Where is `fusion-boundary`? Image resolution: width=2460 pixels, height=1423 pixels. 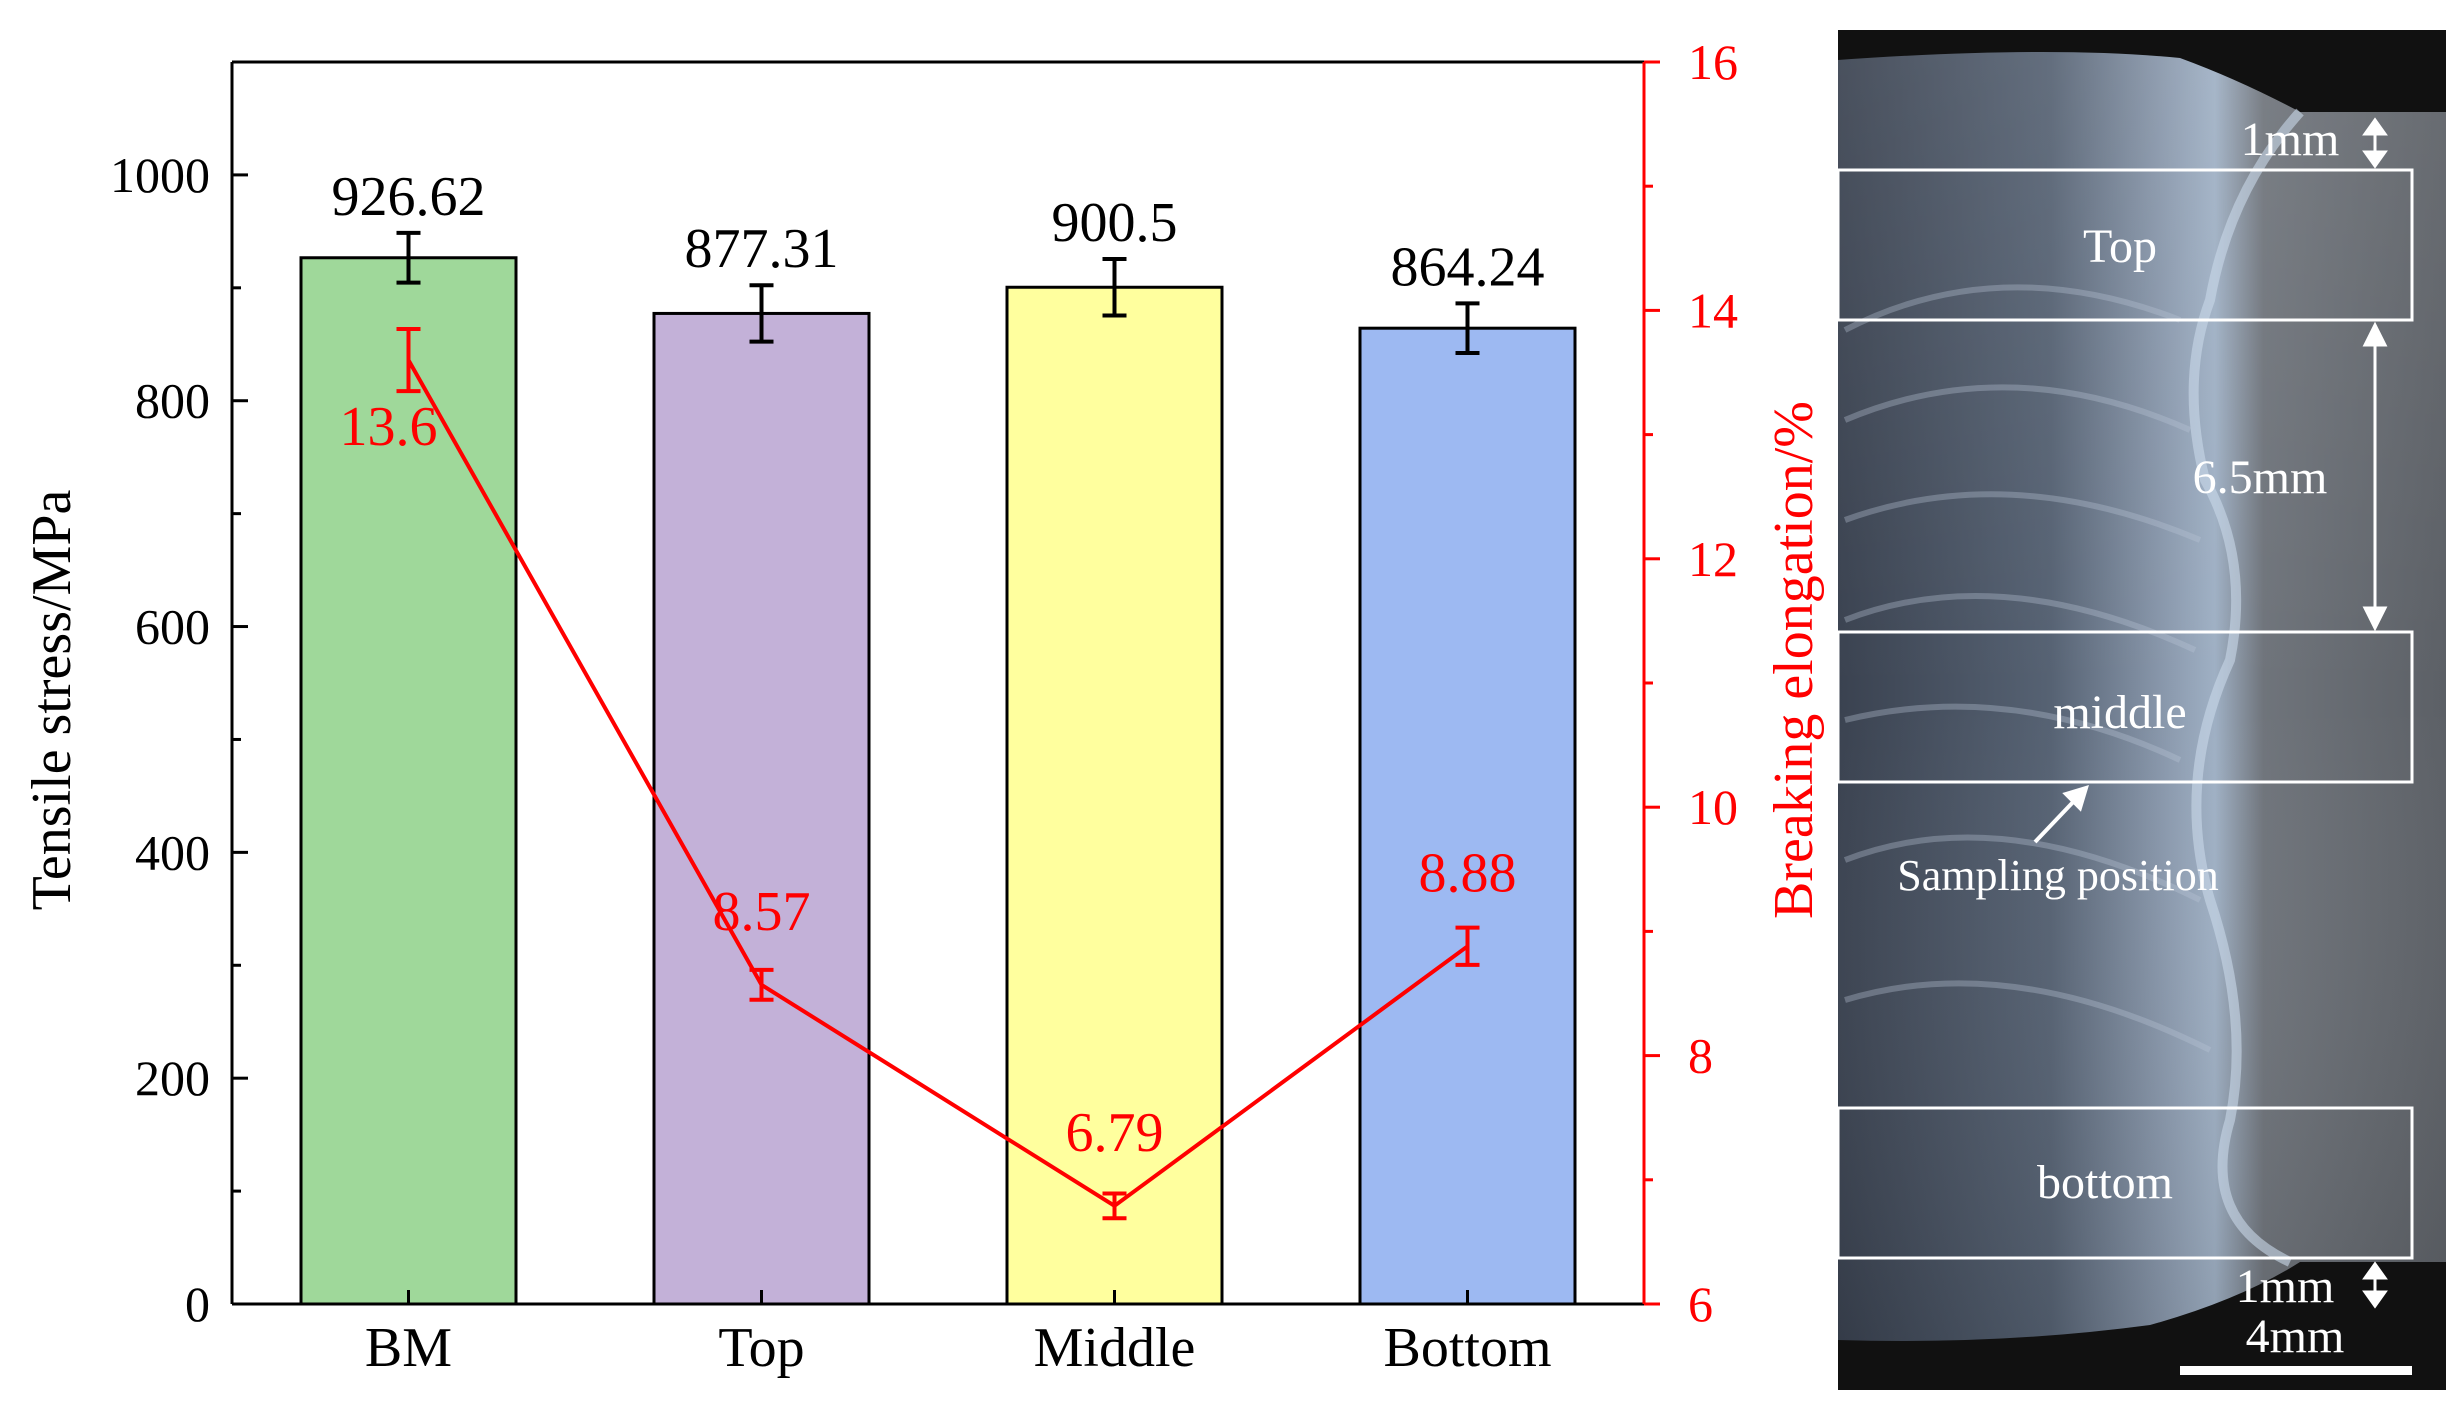
fusion-boundary is located at coordinates (2246, 687).